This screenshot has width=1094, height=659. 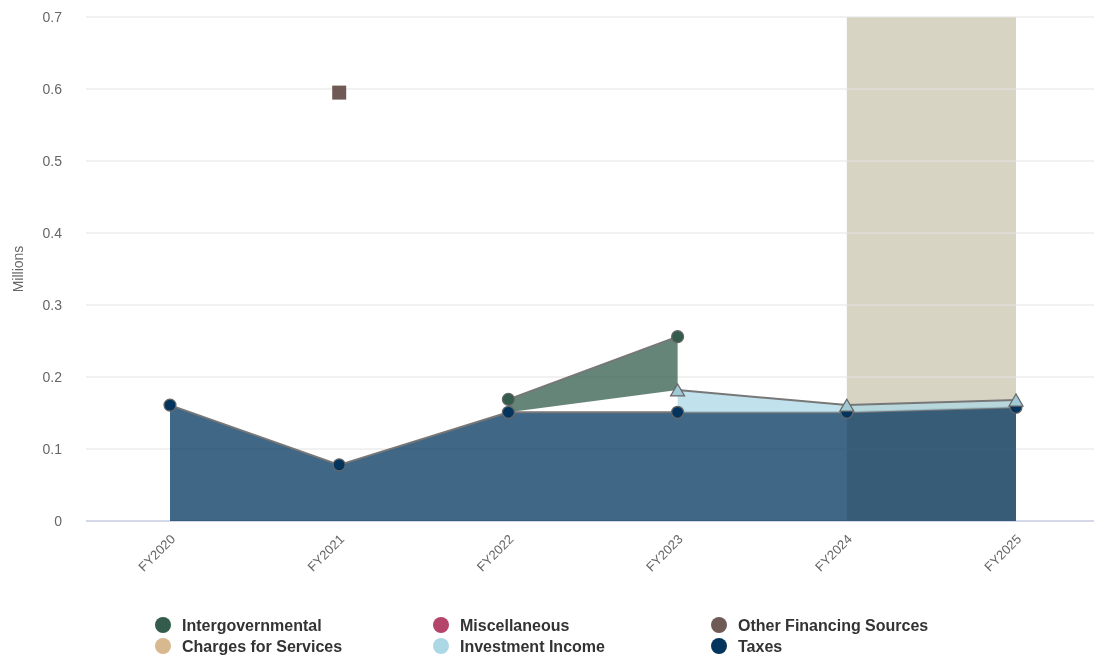 What do you see at coordinates (52, 305) in the screenshot?
I see `y-tick-label: 0.3` at bounding box center [52, 305].